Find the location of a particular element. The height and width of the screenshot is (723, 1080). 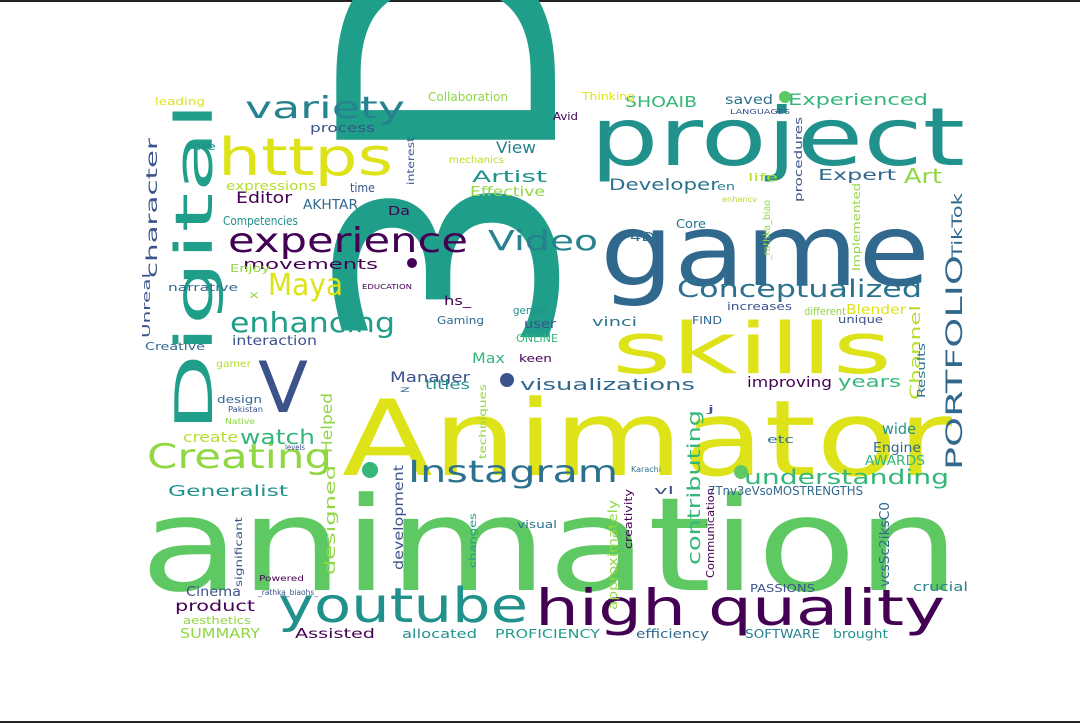

cloud-word: process is located at coordinates (342, 128).